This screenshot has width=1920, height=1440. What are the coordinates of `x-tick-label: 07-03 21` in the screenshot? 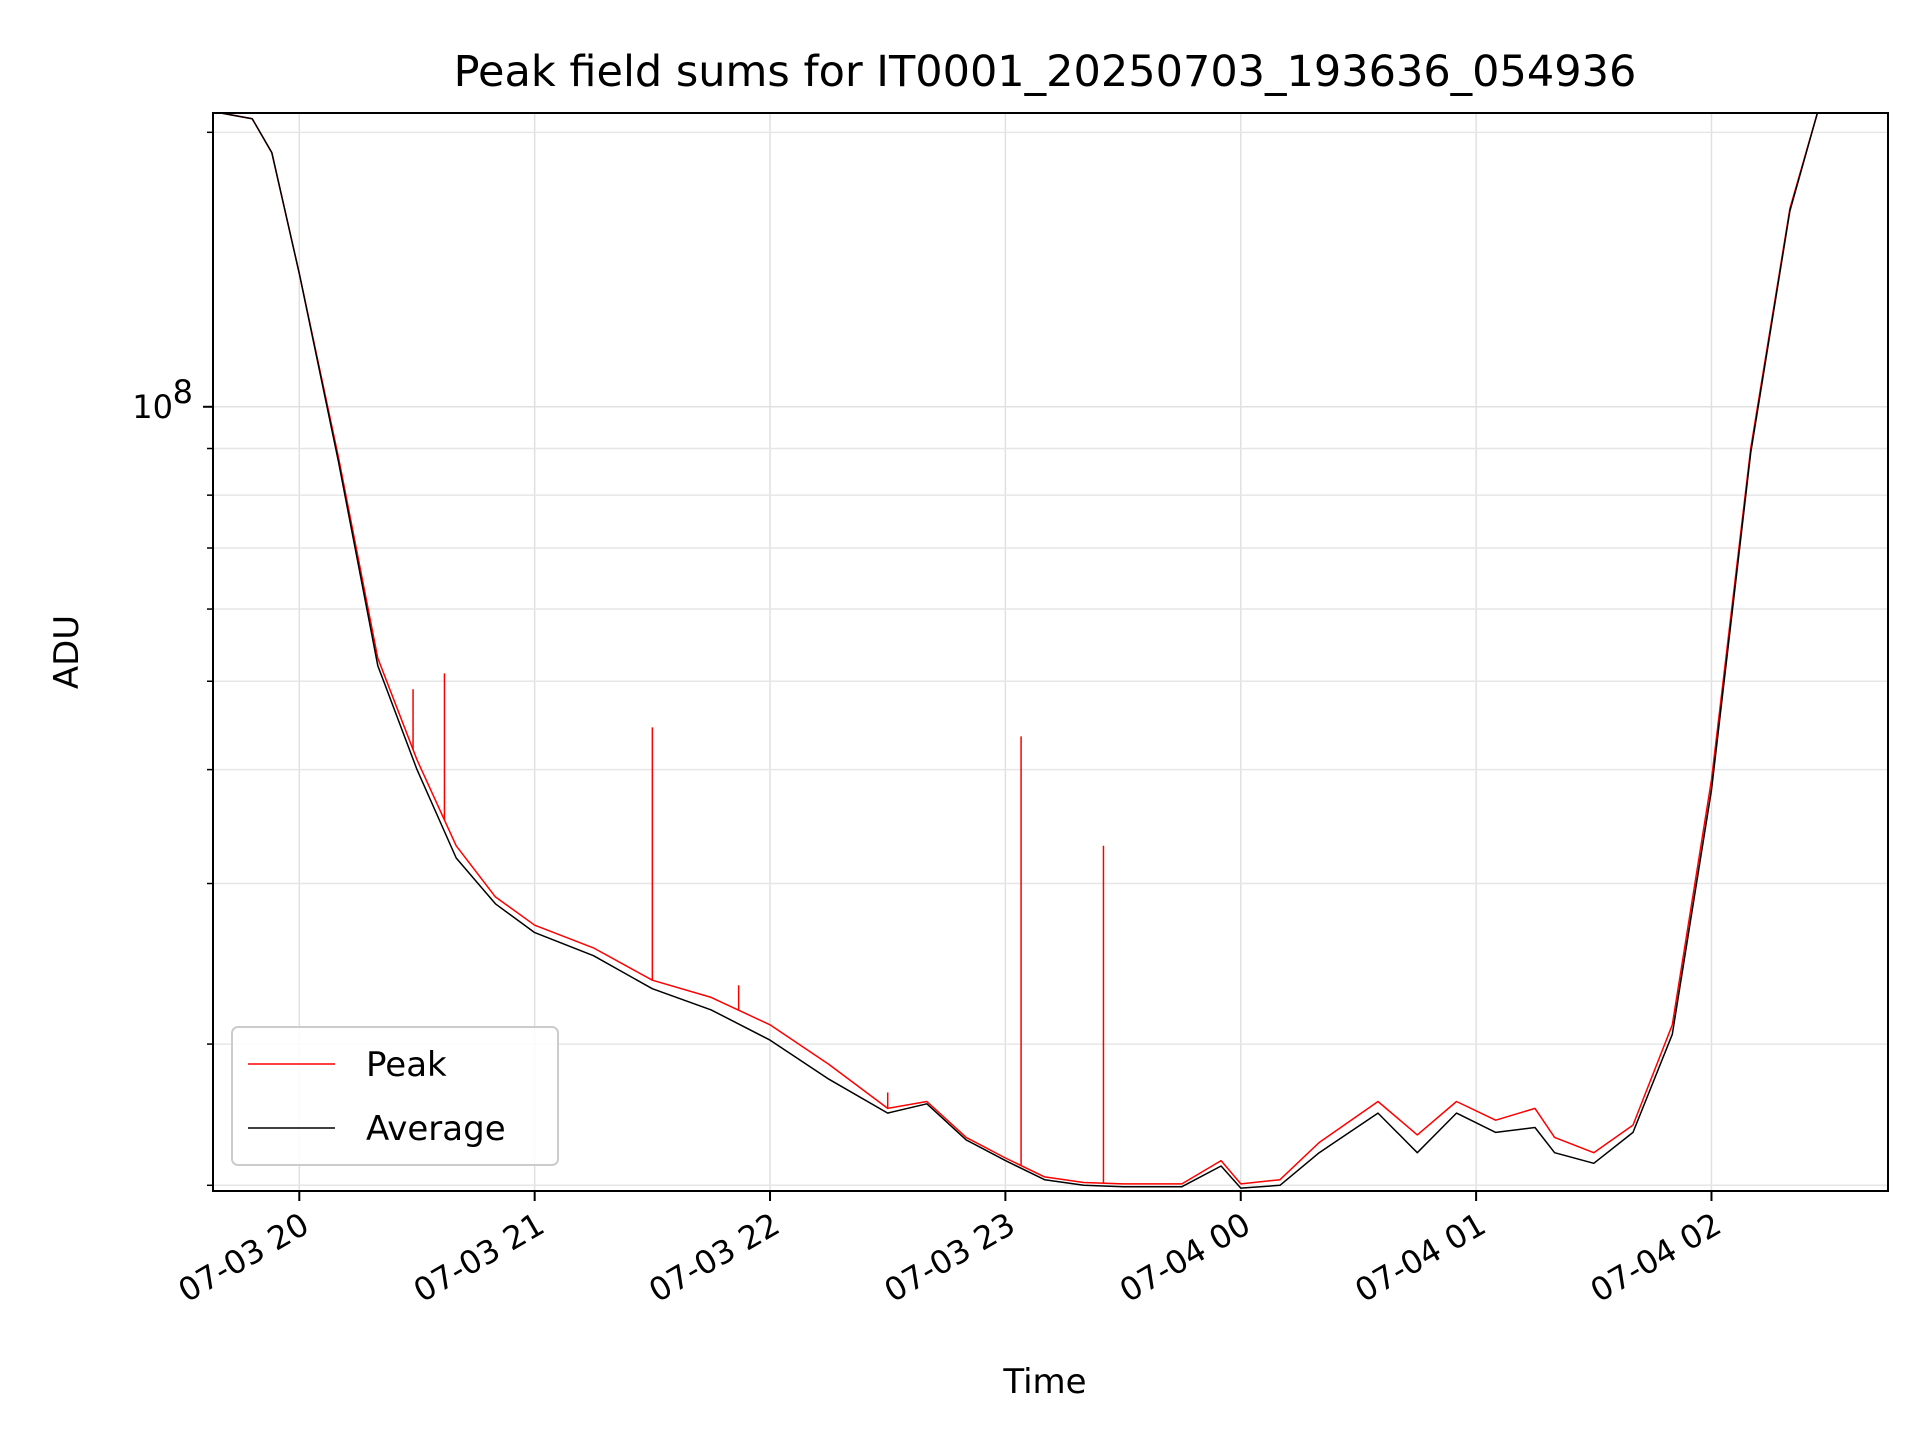 It's located at (479, 1257).